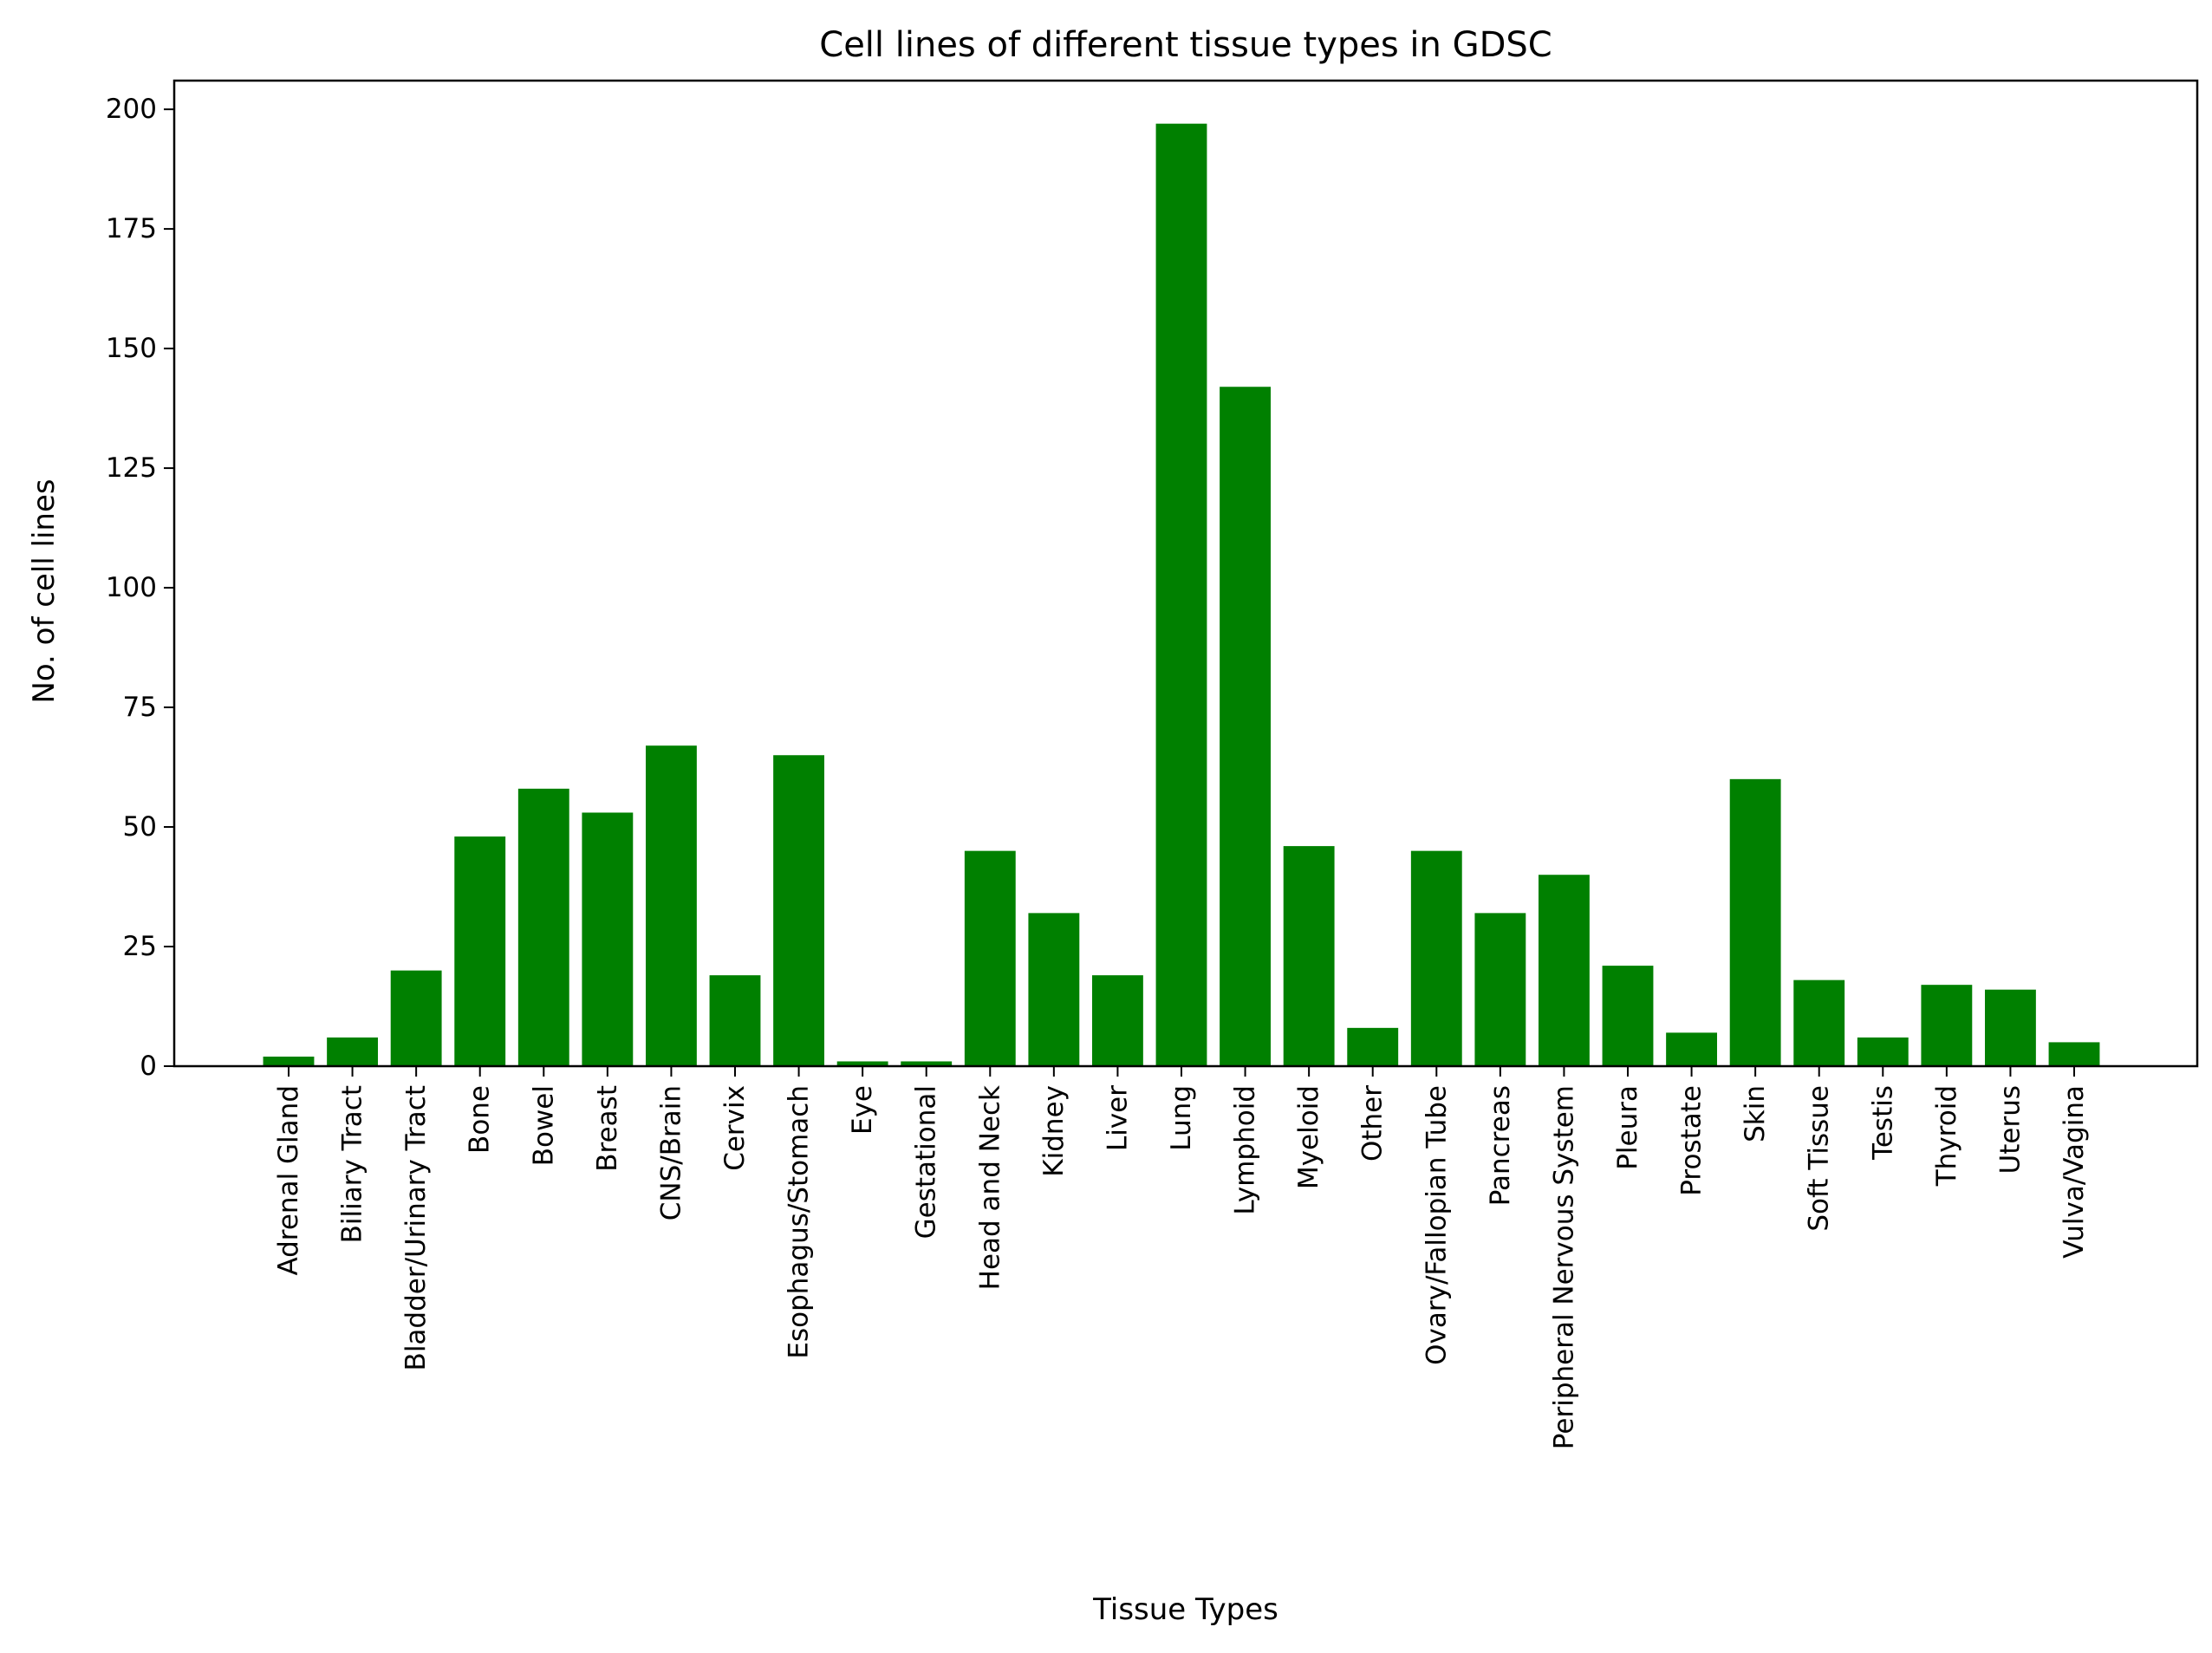  Describe the element at coordinates (131, 348) in the screenshot. I see `y-tick-label: 150` at that location.